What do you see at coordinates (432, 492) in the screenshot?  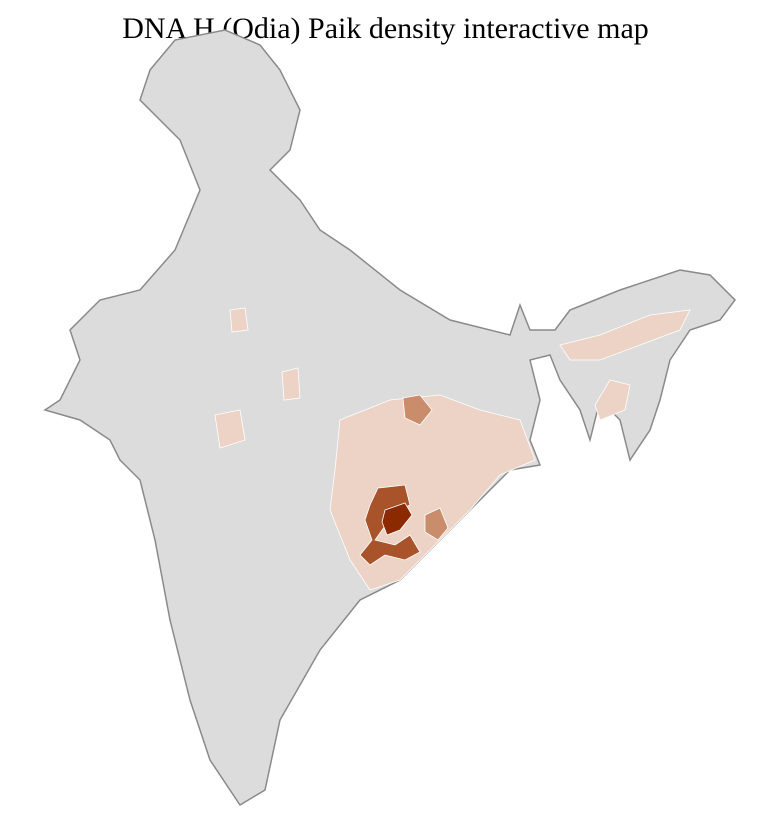 I see `region-low-east` at bounding box center [432, 492].